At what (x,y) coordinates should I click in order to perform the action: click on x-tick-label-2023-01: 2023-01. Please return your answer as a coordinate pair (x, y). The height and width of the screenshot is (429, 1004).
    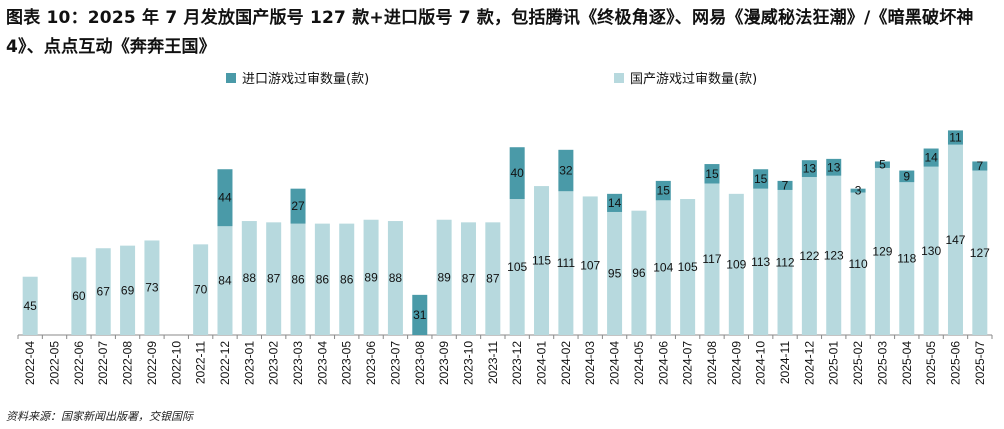
    Looking at the image, I should click on (249, 363).